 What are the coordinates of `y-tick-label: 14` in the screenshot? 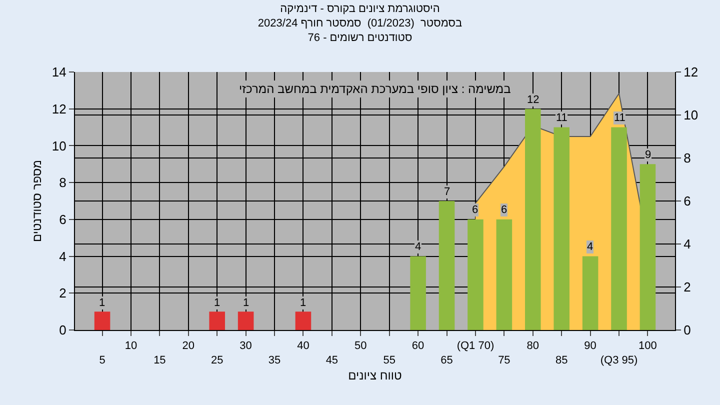 It's located at (59, 72).